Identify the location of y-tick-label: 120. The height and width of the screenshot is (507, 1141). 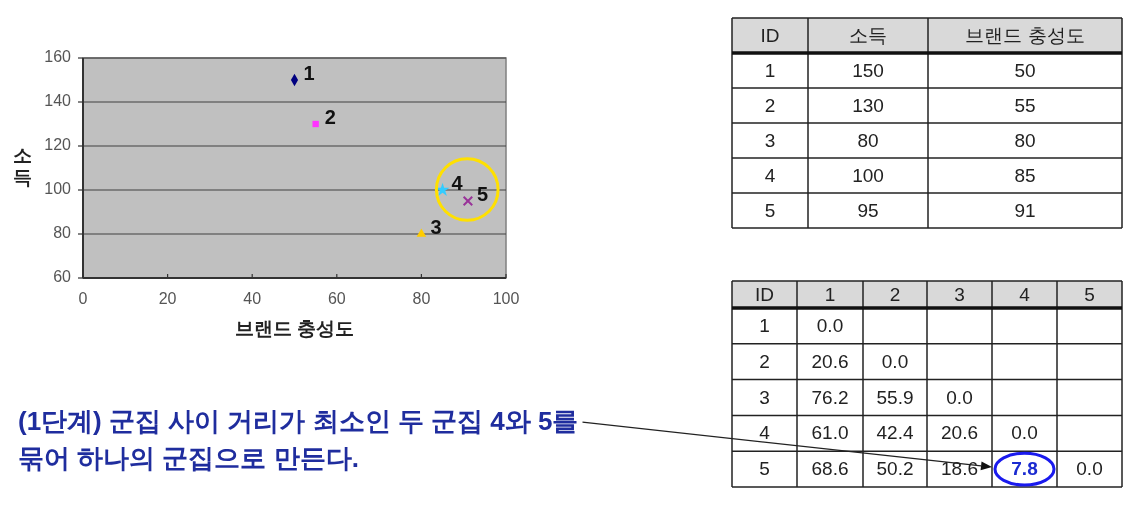
(58, 145).